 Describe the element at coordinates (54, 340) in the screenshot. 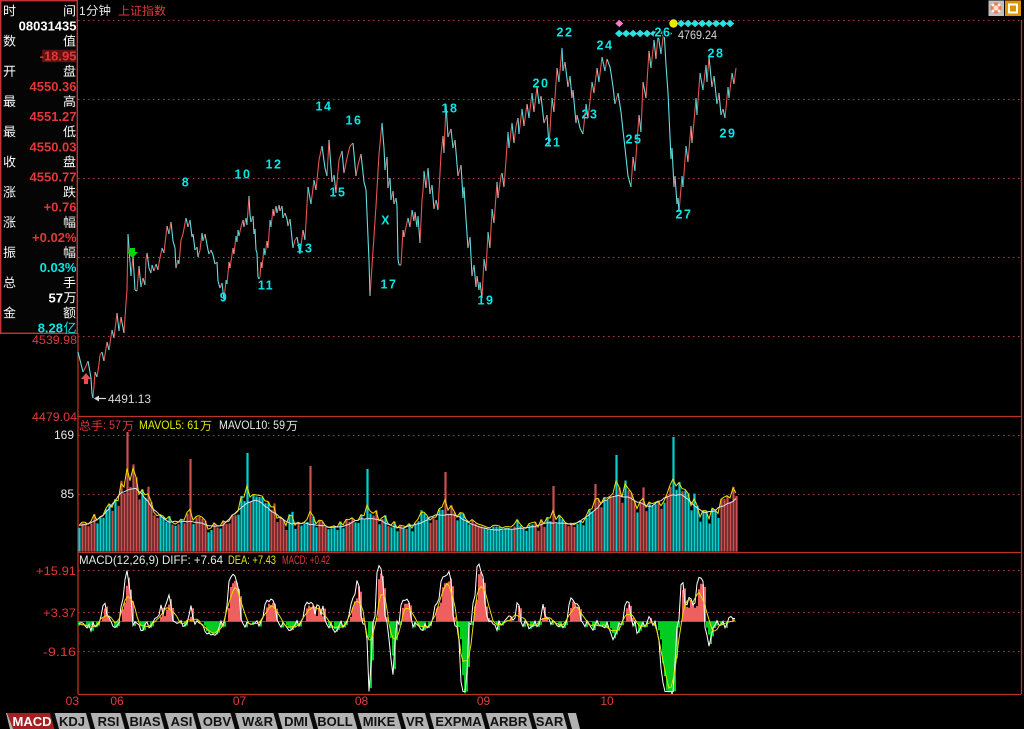

I see `svg-text: 4539.98` at that location.